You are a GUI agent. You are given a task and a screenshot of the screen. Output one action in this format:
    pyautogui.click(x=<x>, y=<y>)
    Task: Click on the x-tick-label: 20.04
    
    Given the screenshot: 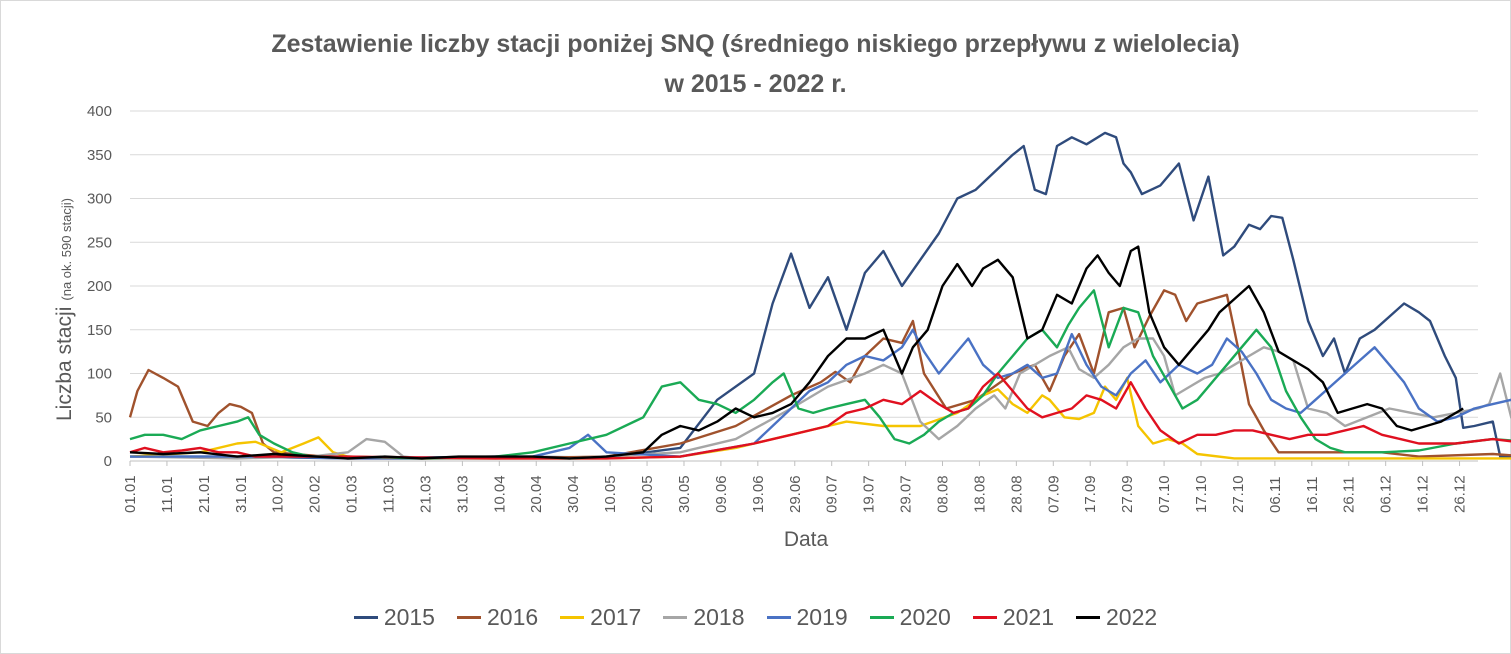 What is the action you would take?
    pyautogui.click(x=536, y=494)
    